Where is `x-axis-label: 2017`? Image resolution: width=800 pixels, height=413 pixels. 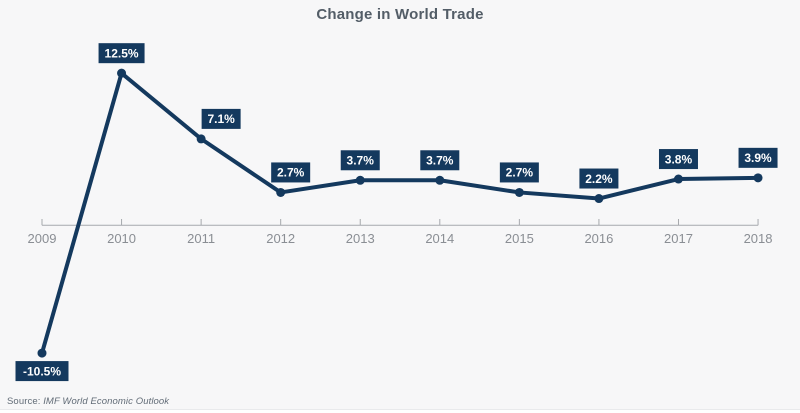 x-axis-label: 2017 is located at coordinates (678, 238).